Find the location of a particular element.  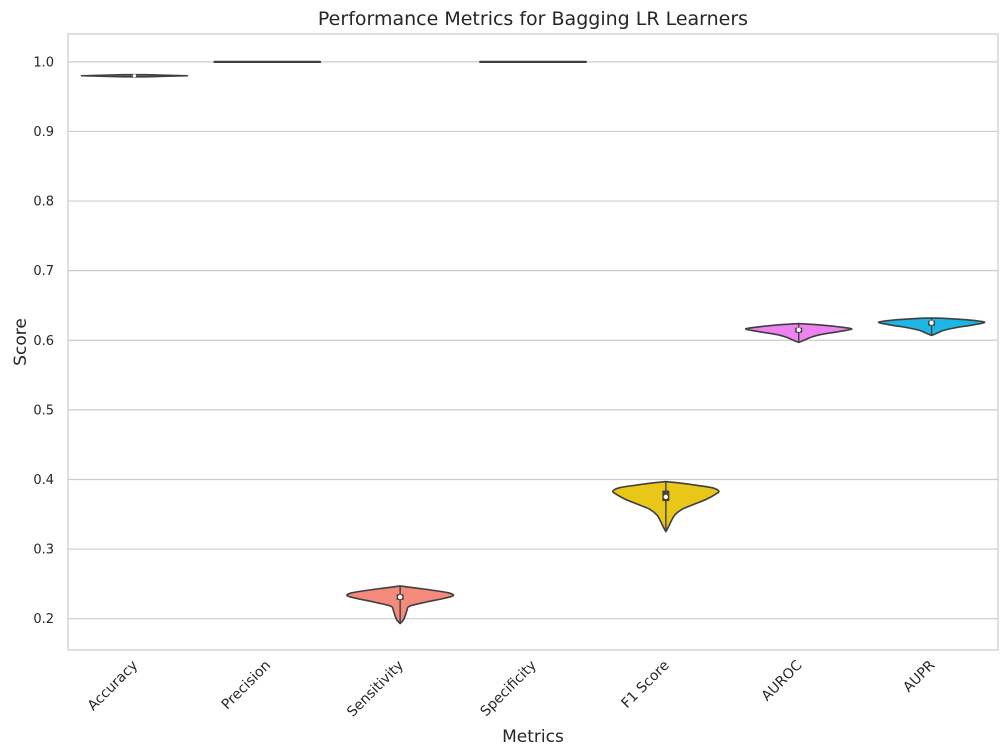

violin-aupr is located at coordinates (931, 327).